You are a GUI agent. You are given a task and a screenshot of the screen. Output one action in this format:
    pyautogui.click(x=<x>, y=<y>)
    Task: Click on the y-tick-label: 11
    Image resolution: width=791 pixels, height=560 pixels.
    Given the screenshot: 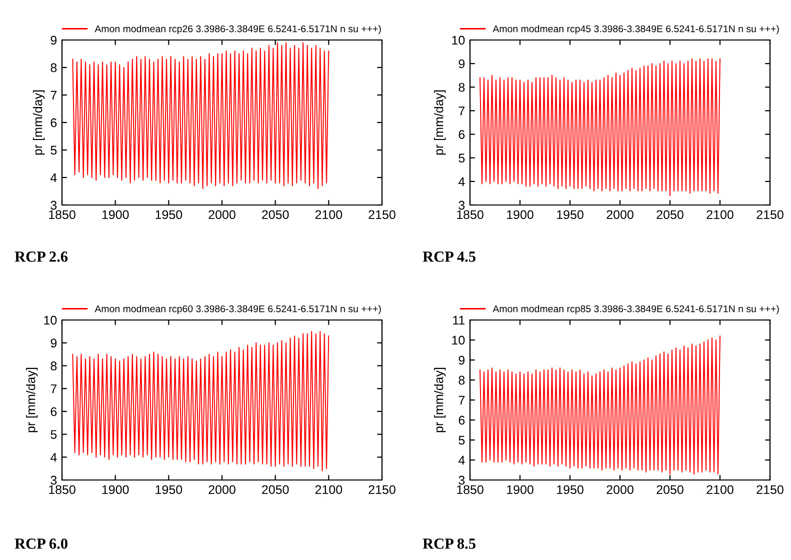 What is the action you would take?
    pyautogui.click(x=459, y=320)
    